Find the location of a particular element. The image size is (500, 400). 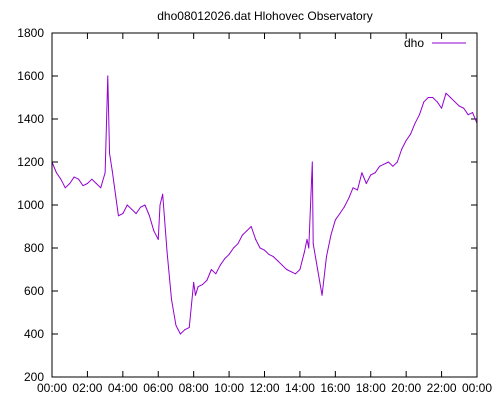

y-tick-label: 1400 is located at coordinates (30, 119).